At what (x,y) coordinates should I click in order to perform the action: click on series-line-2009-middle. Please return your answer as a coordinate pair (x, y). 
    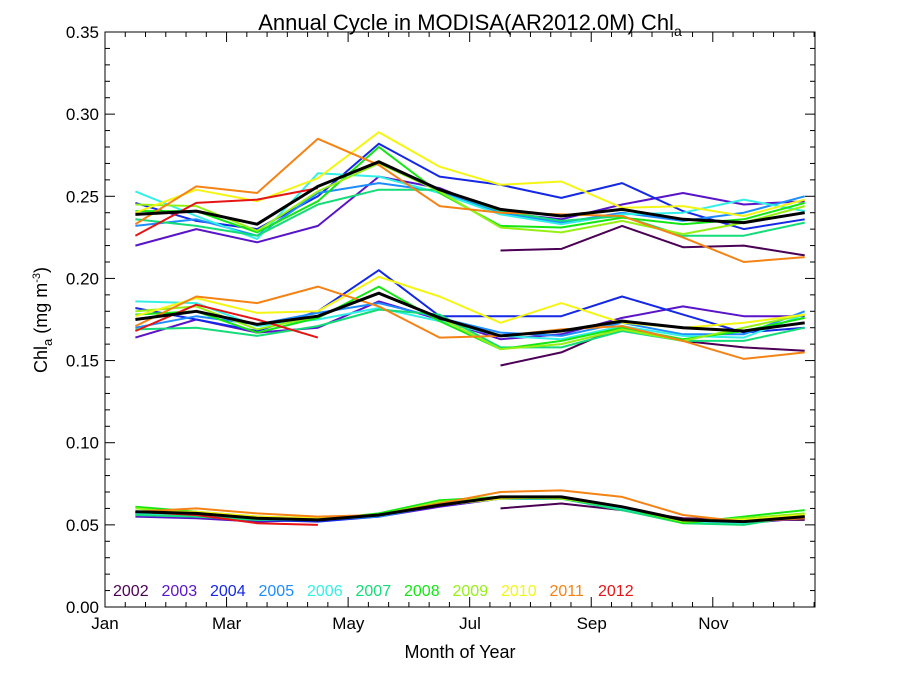
    Looking at the image, I should click on (470, 321).